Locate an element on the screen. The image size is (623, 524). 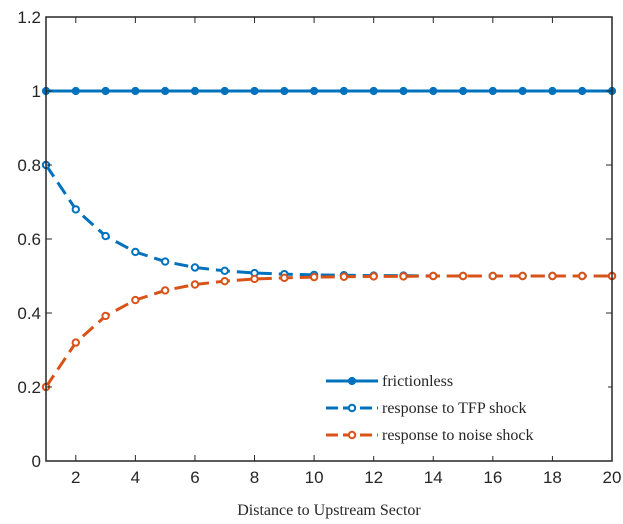
x-tick-label: 2 is located at coordinates (75, 477).